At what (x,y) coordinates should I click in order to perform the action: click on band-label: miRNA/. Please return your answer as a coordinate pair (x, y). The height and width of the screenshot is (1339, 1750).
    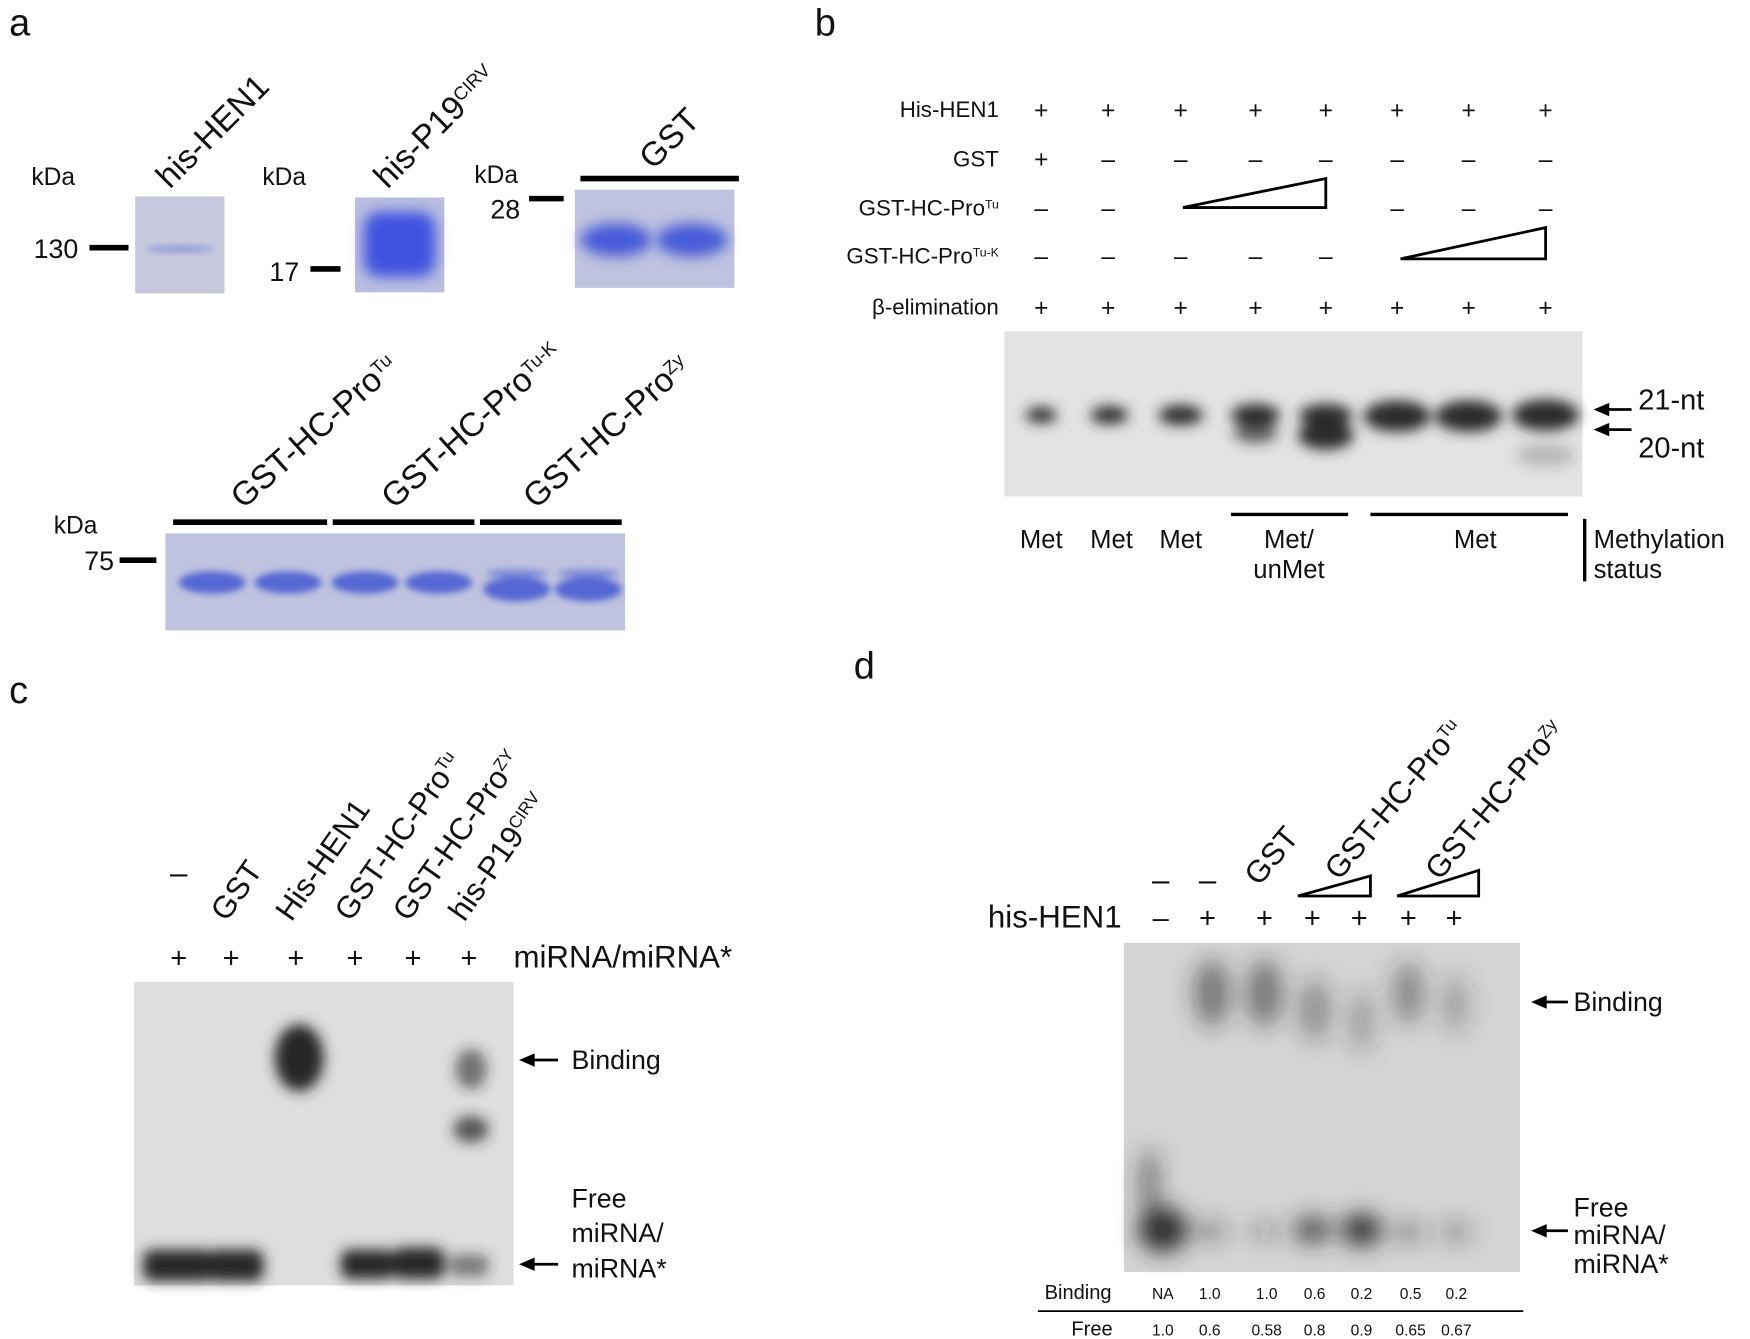
    Looking at the image, I should click on (1620, 1235).